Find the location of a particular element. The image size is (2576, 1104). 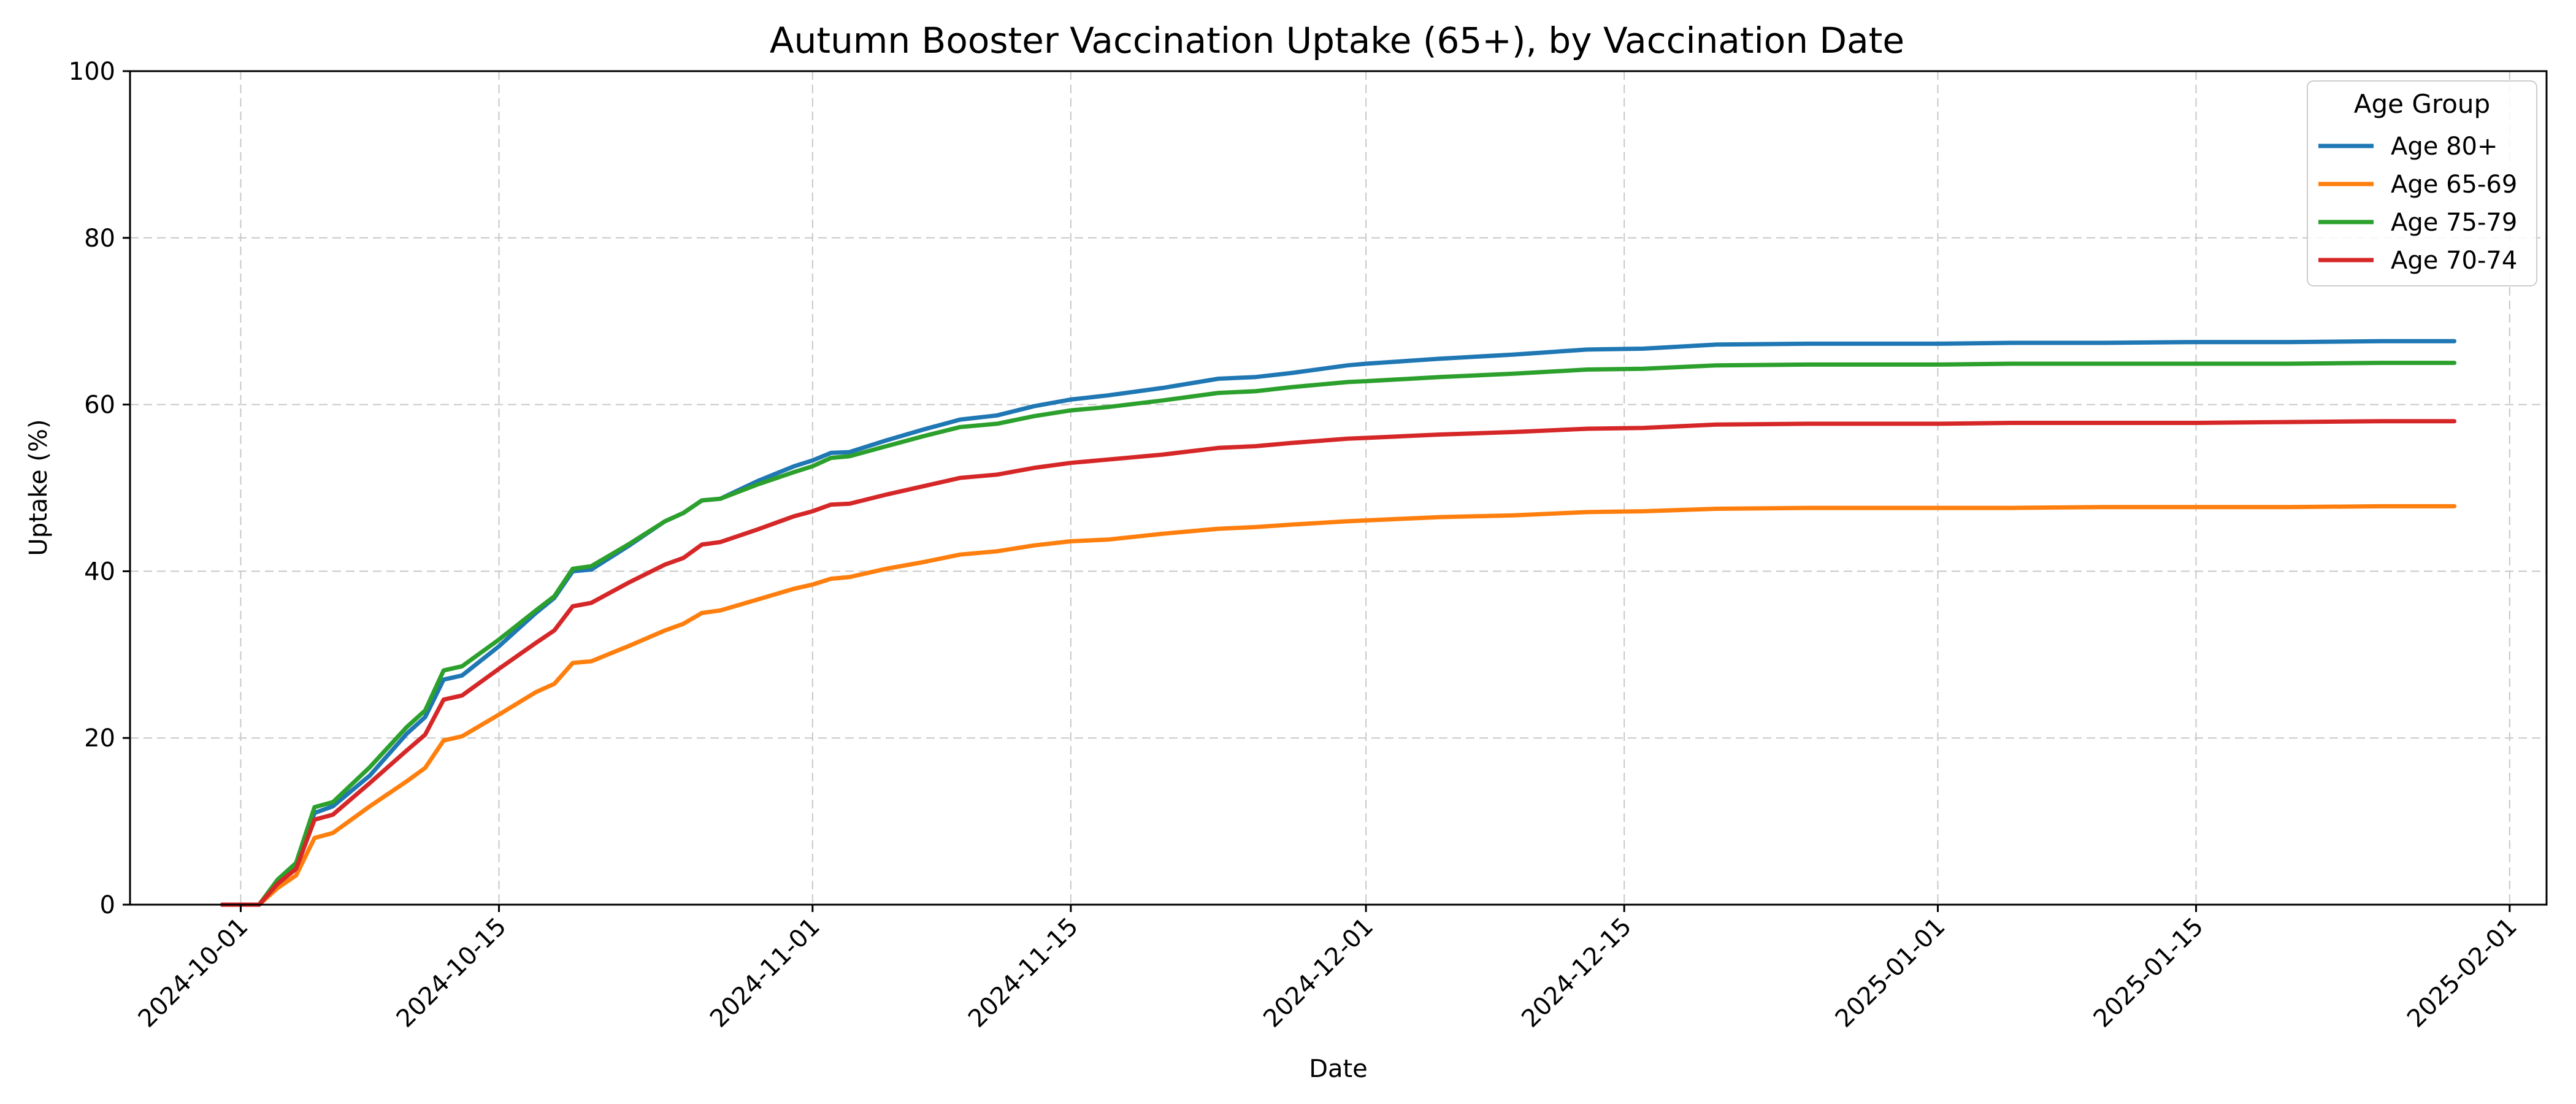

x-tick-label: 2025-02-01 is located at coordinates (2462, 973).